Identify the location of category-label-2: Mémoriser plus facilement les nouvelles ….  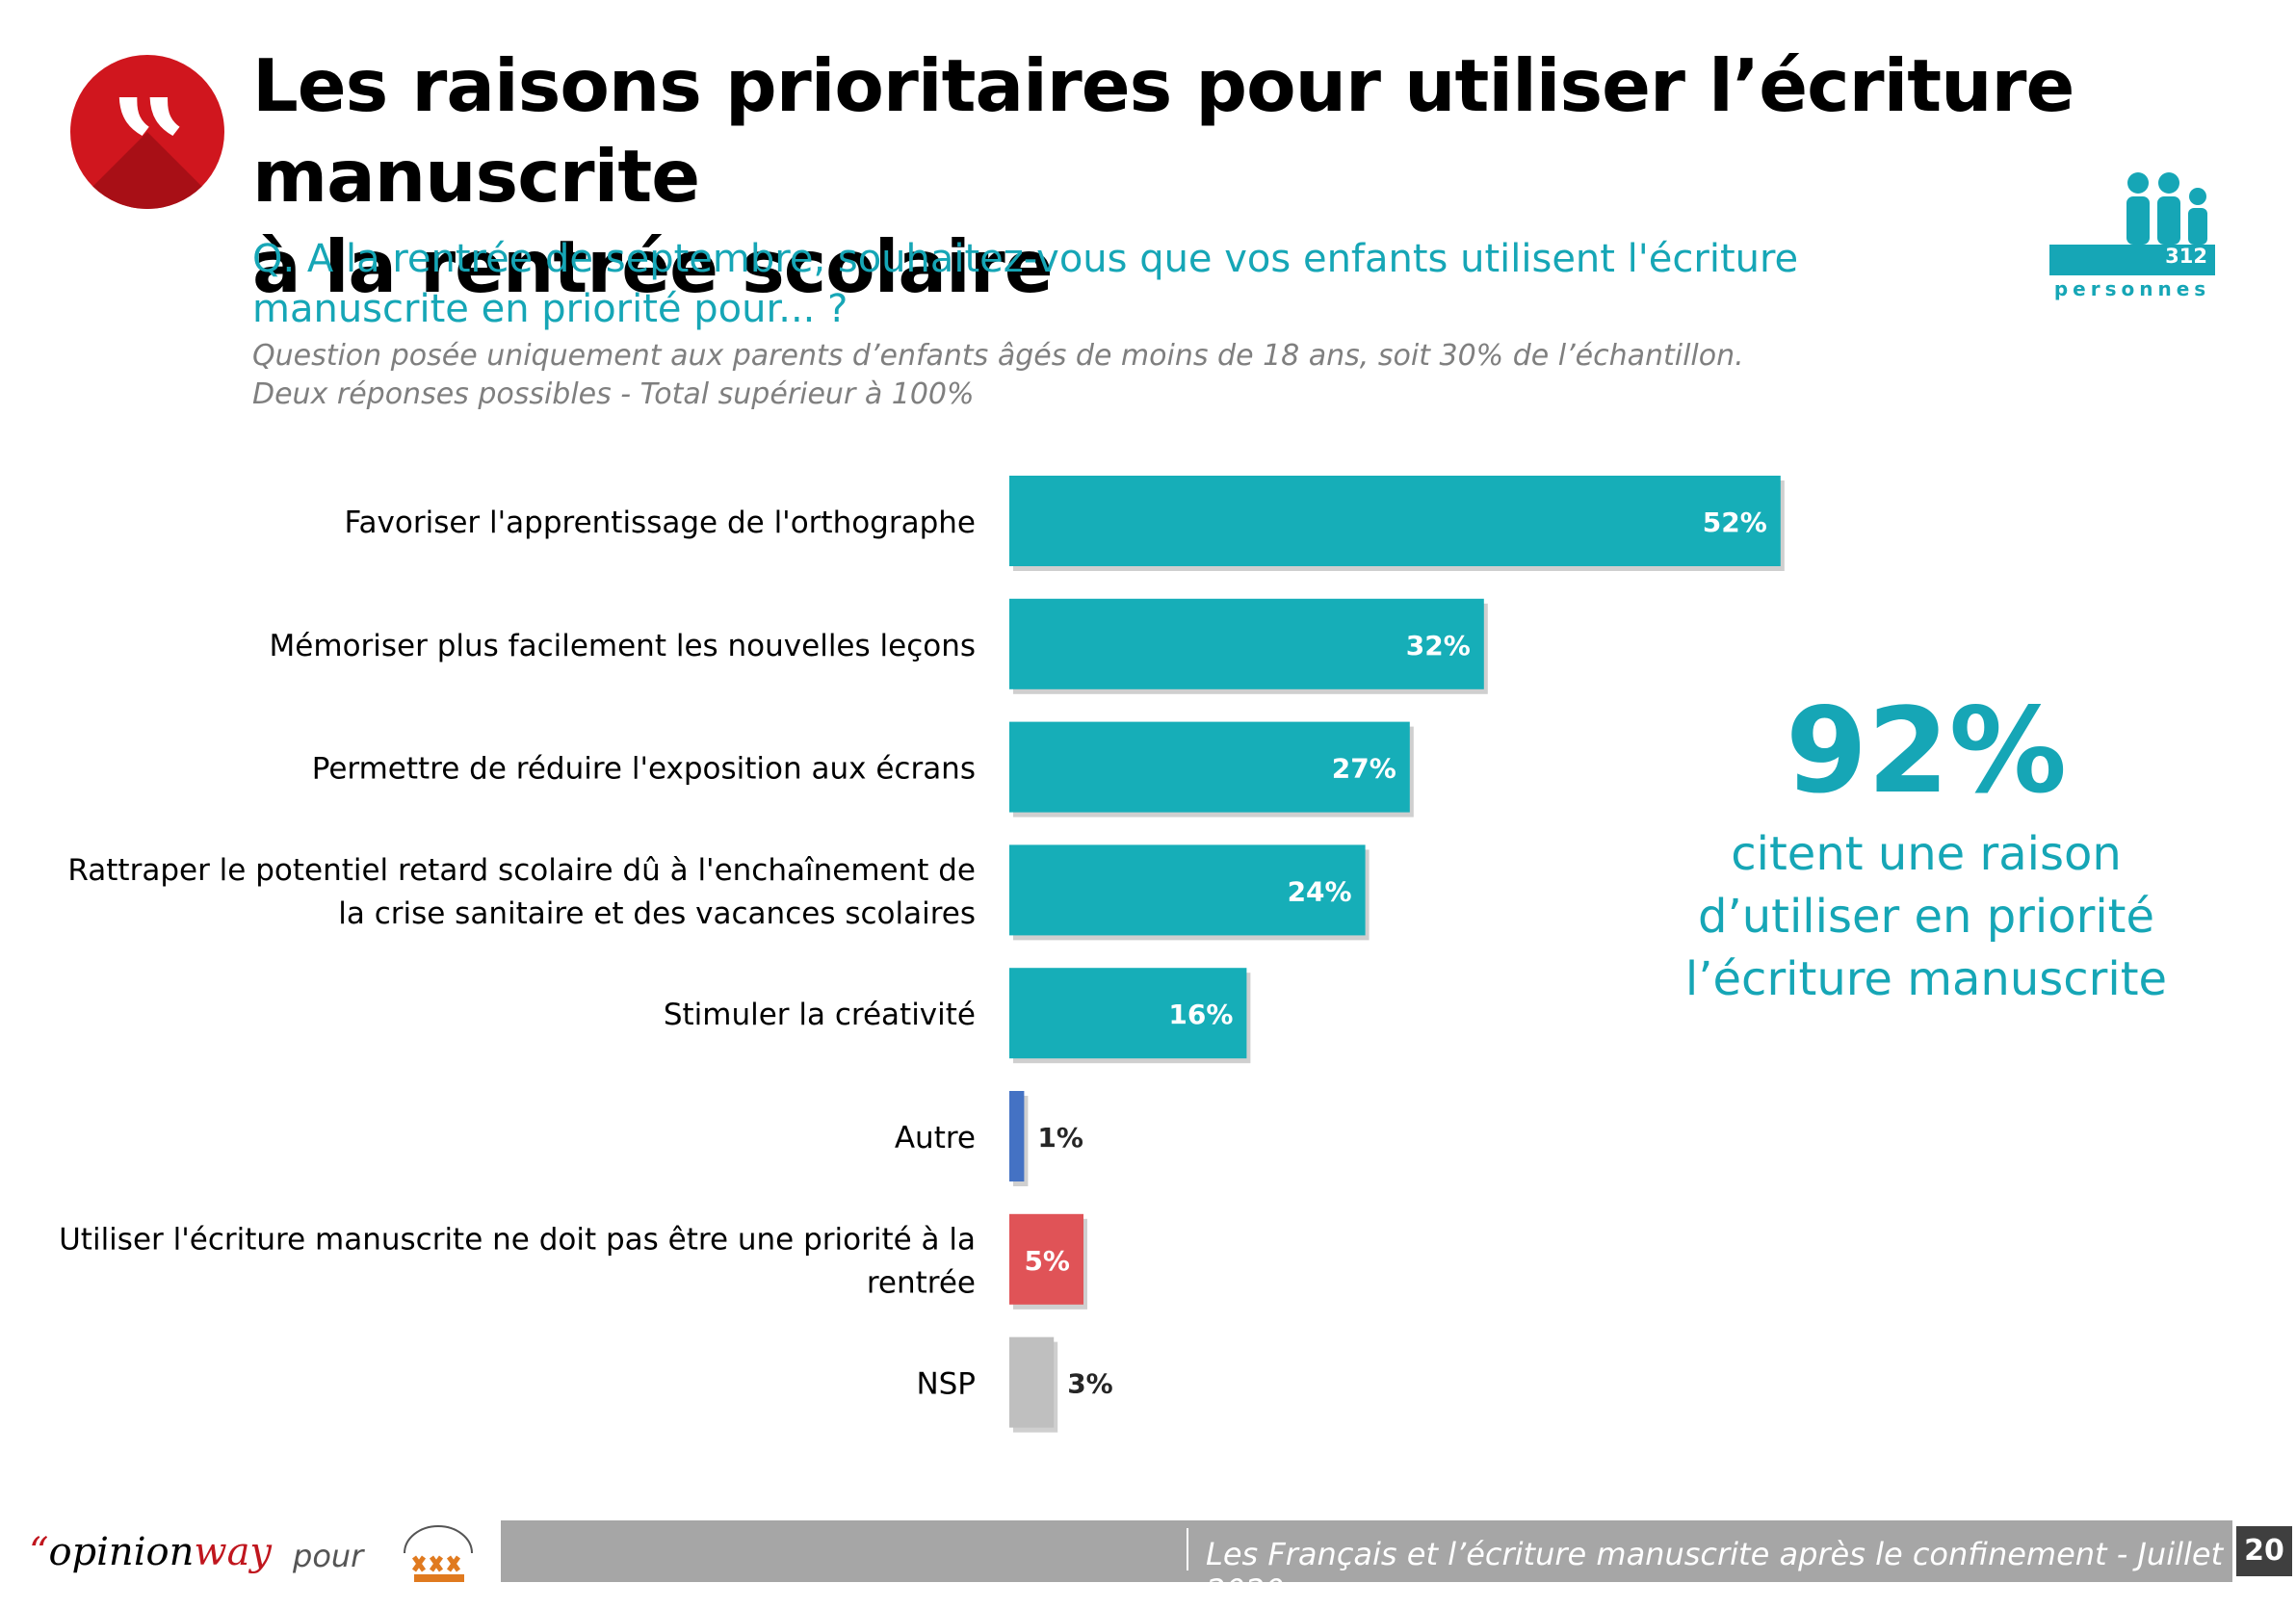
(623, 646).